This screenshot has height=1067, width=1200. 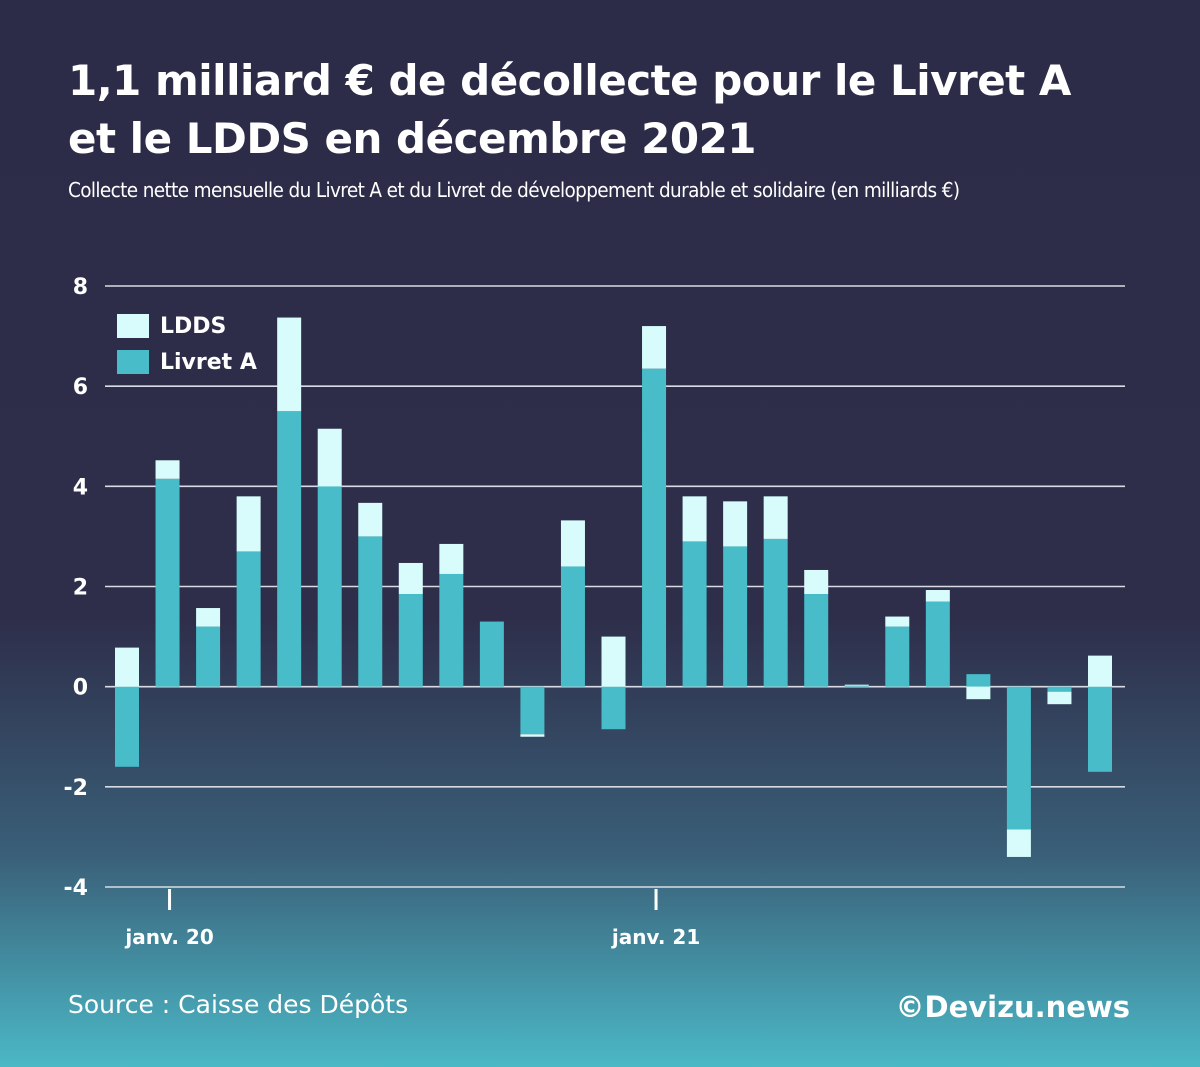 I want to click on x-tick-label: janv. 21, so click(x=655, y=937).